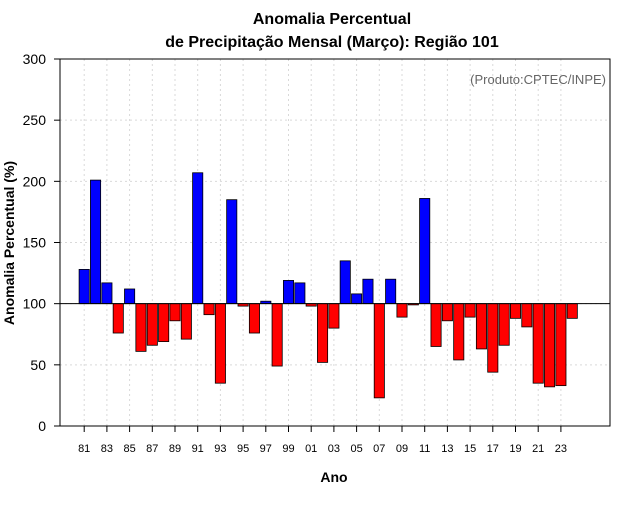  I want to click on x-tick-label: 93, so click(220, 449).